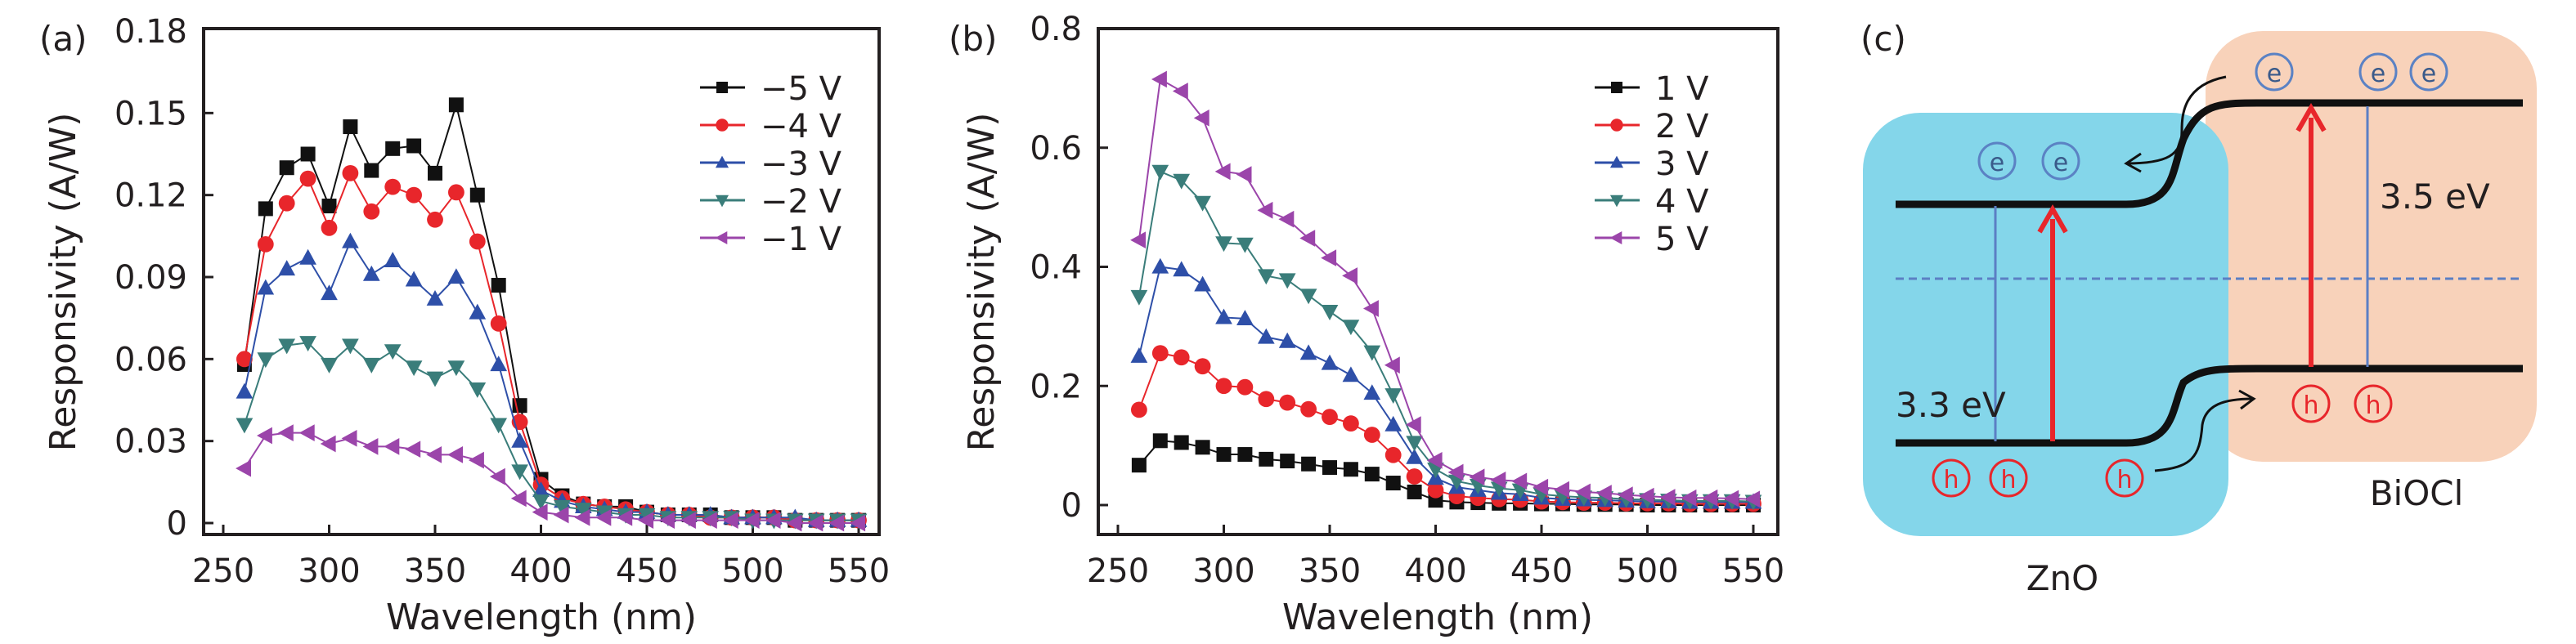  Describe the element at coordinates (540, 571) in the screenshot. I see `x-tick-label: 400` at that location.